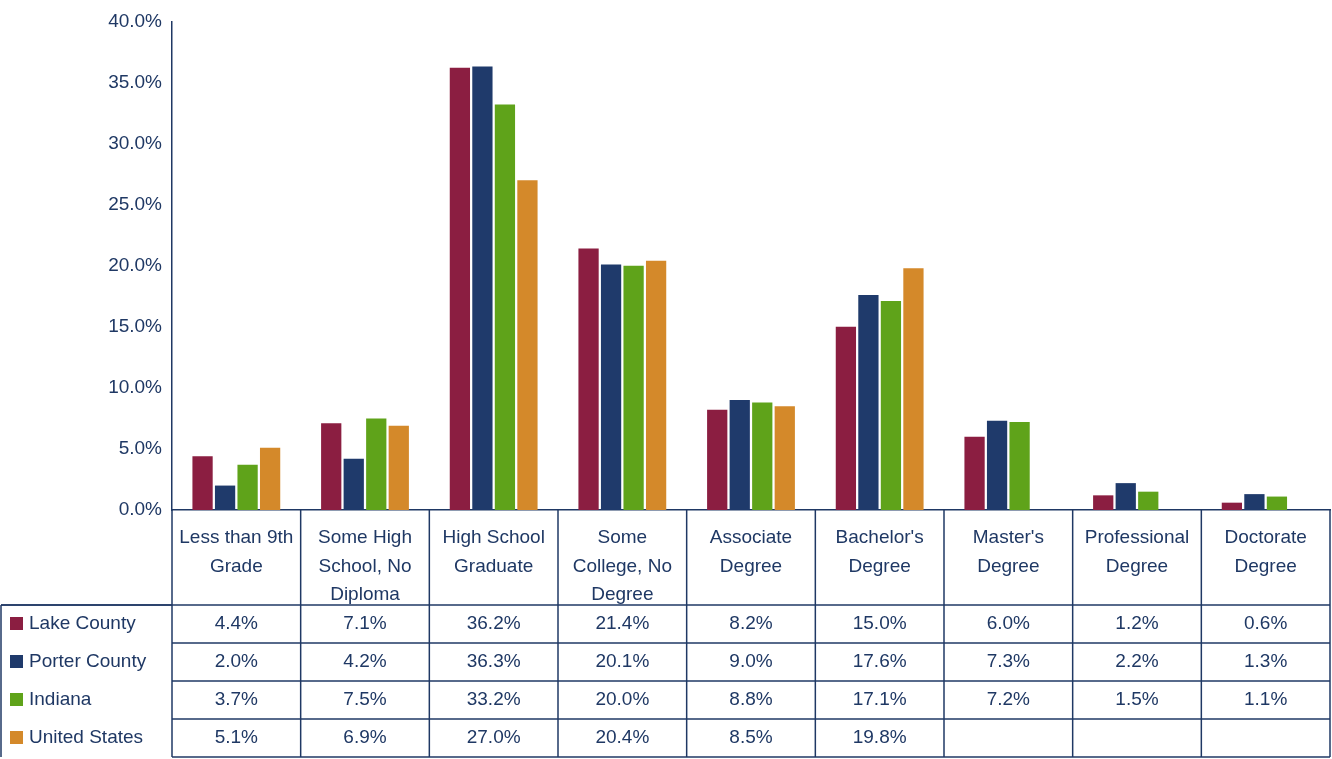 The image size is (1332, 759). Describe the element at coordinates (1008, 551) in the screenshot. I see `x-tick-label: Master's Degree` at that location.